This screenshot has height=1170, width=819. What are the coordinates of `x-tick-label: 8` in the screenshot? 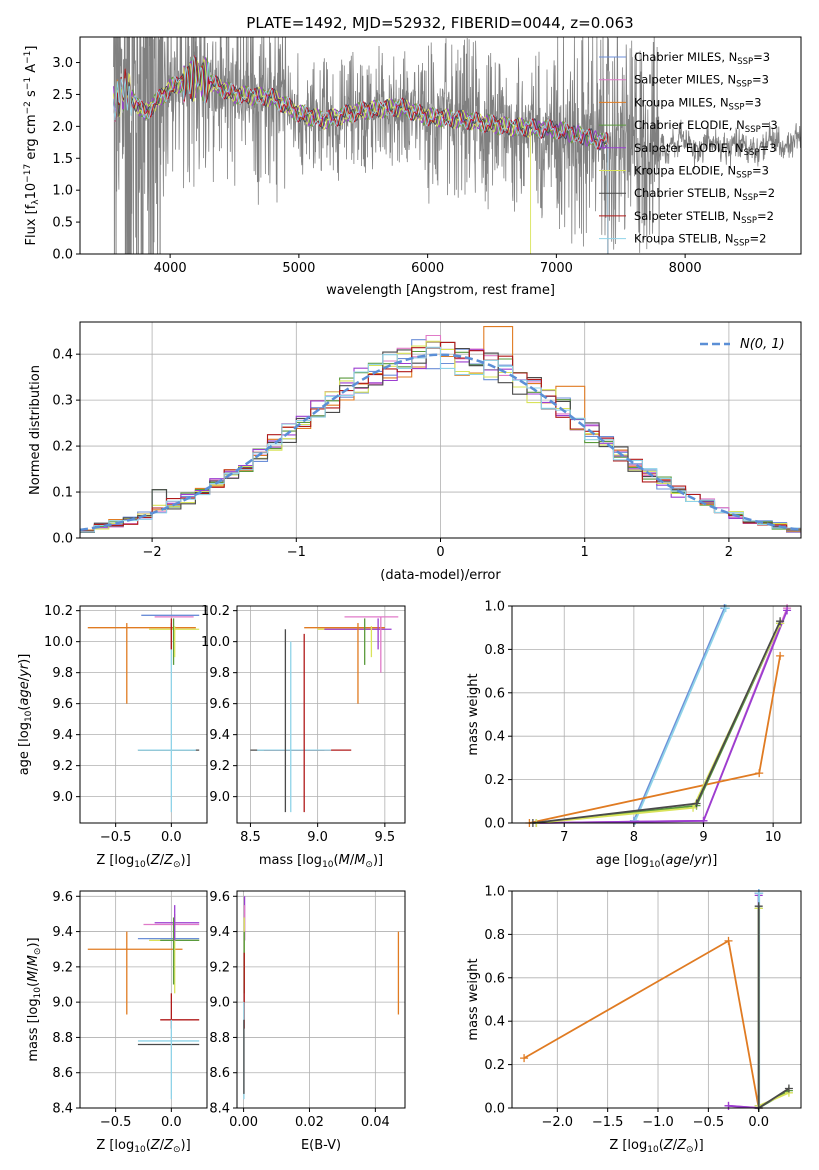 It's located at (634, 837).